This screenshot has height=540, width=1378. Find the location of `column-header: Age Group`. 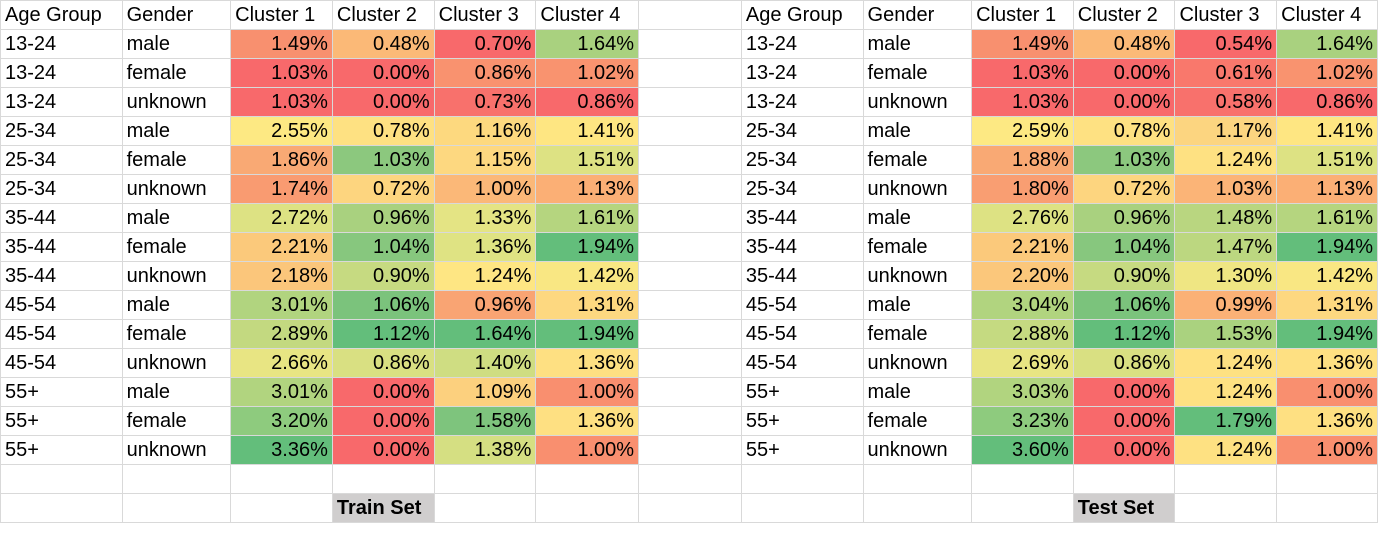

column-header: Age Group is located at coordinates (802, 15).